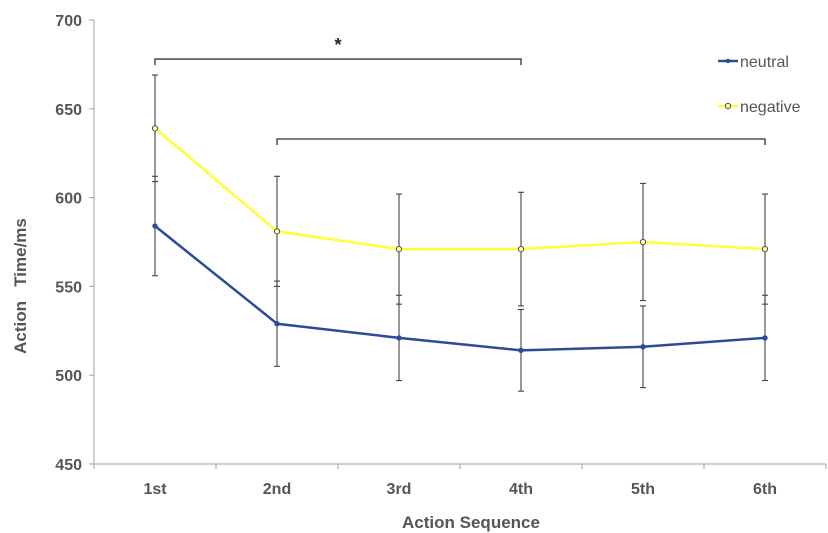 The image size is (828, 533). What do you see at coordinates (277, 489) in the screenshot?
I see `x-tick-label: 2nd` at bounding box center [277, 489].